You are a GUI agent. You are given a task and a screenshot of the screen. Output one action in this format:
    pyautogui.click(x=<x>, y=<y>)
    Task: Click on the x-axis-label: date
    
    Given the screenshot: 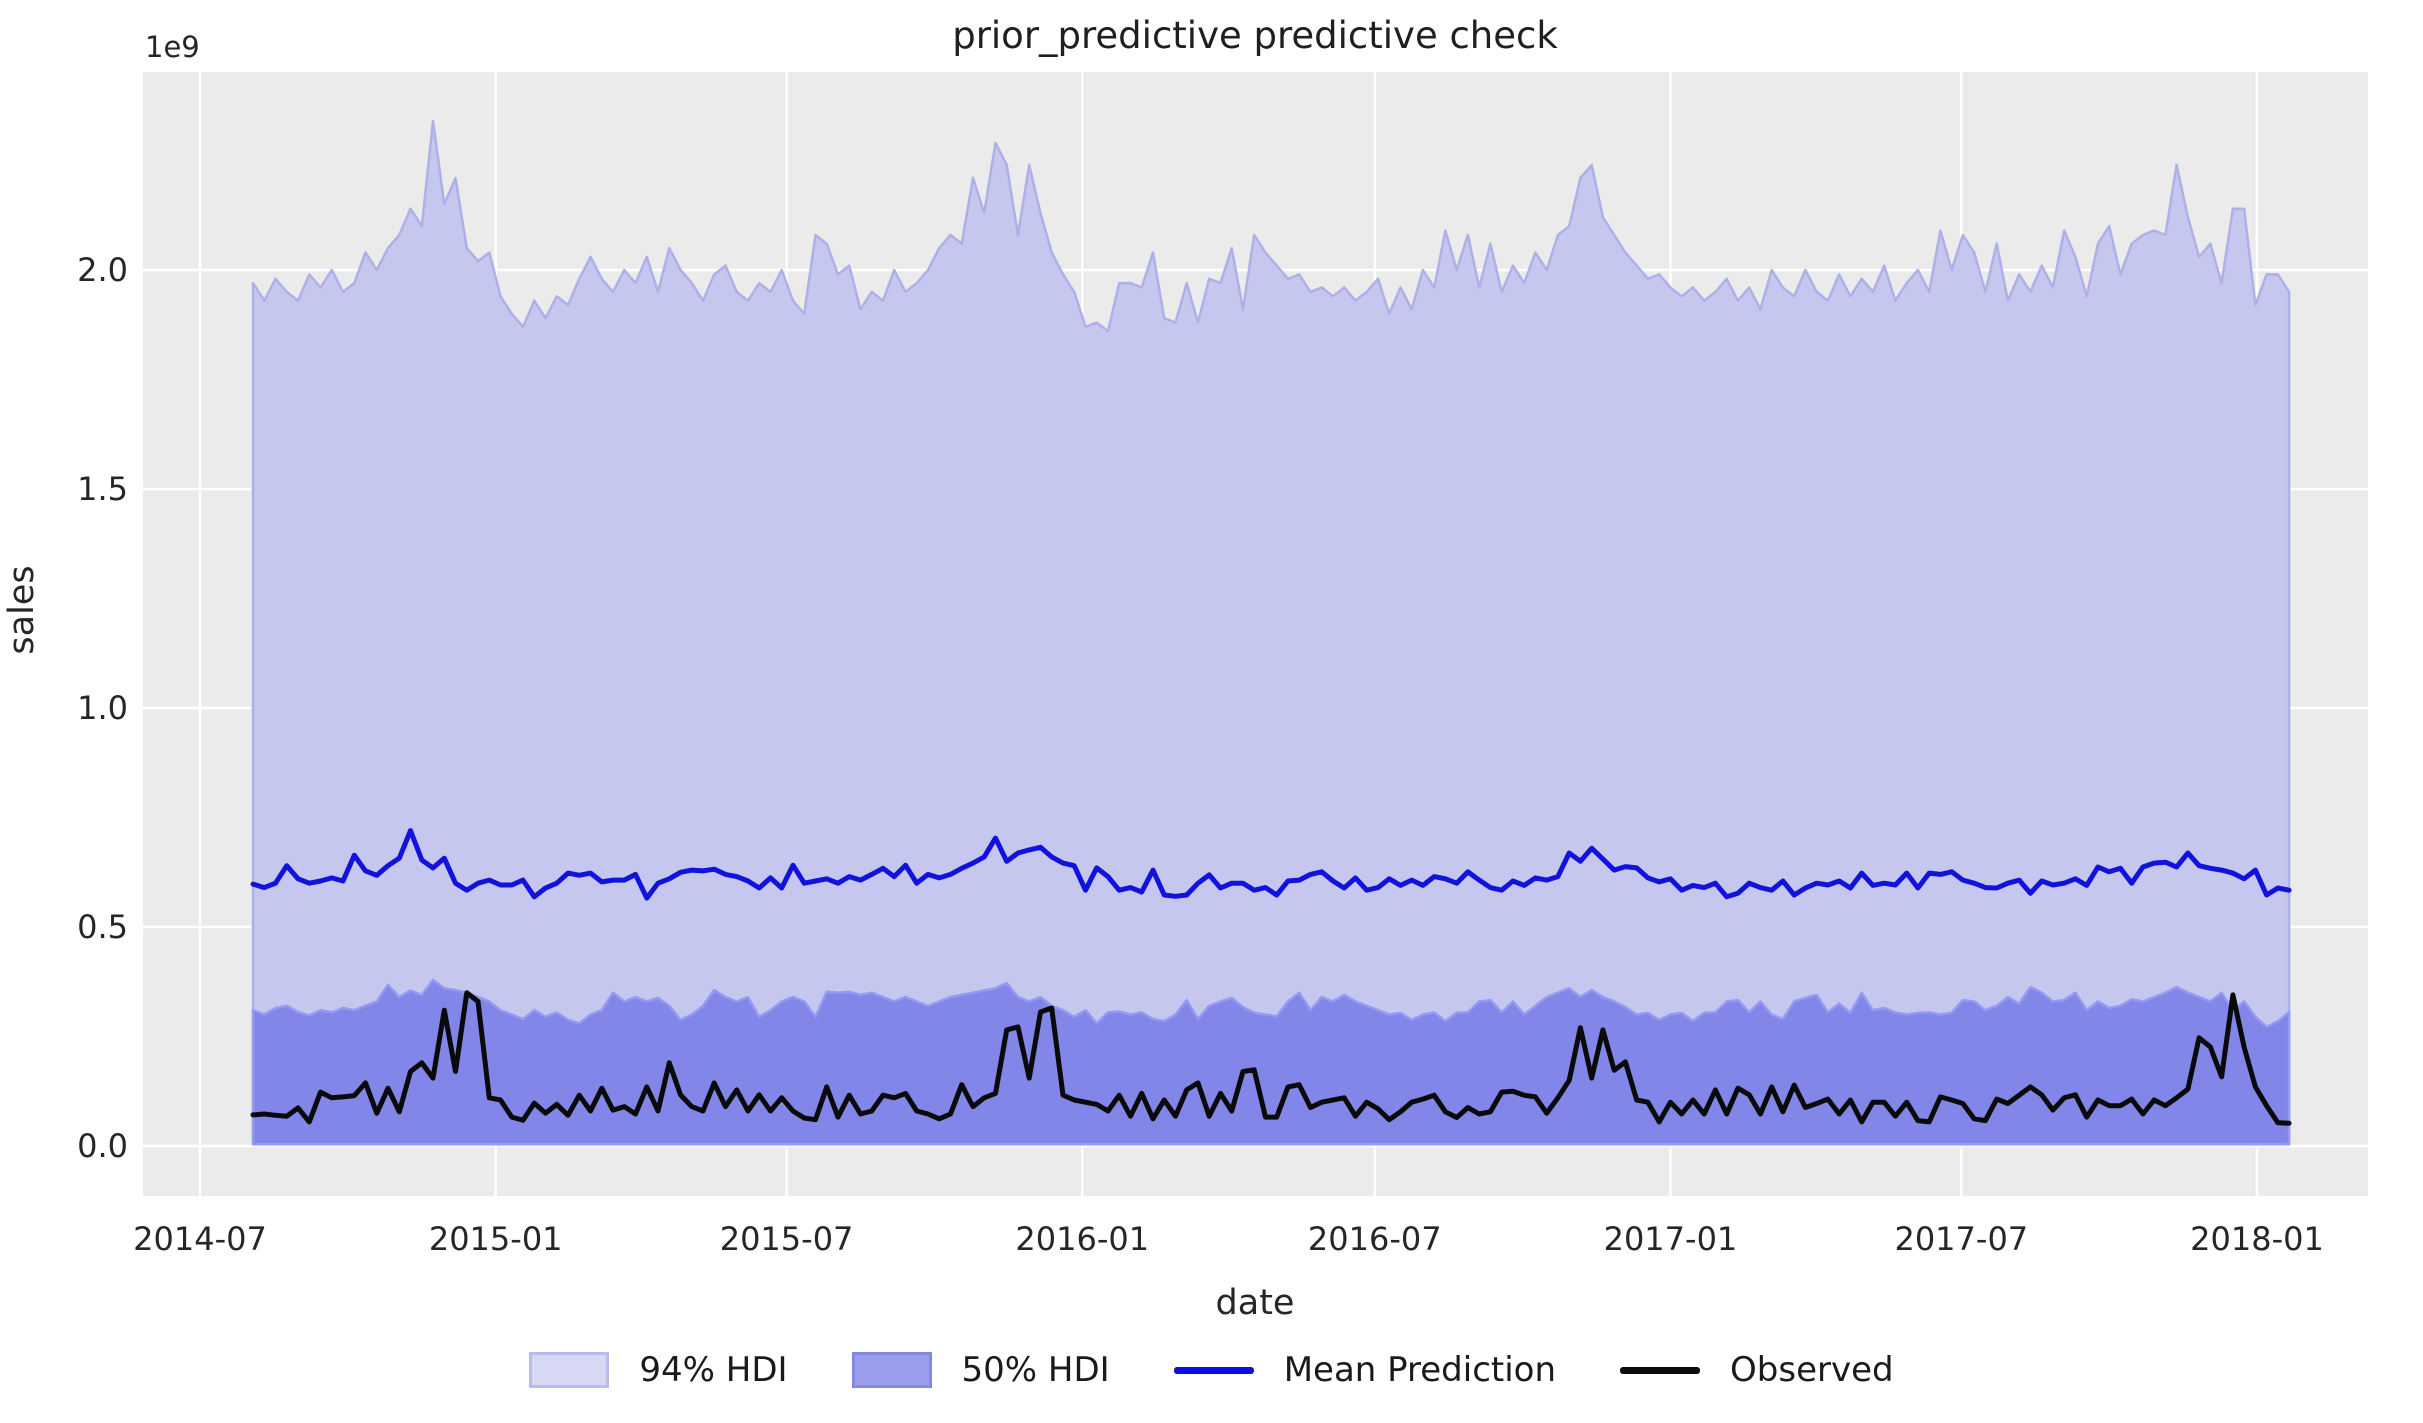 What is the action you would take?
    pyautogui.click(x=1255, y=1303)
    